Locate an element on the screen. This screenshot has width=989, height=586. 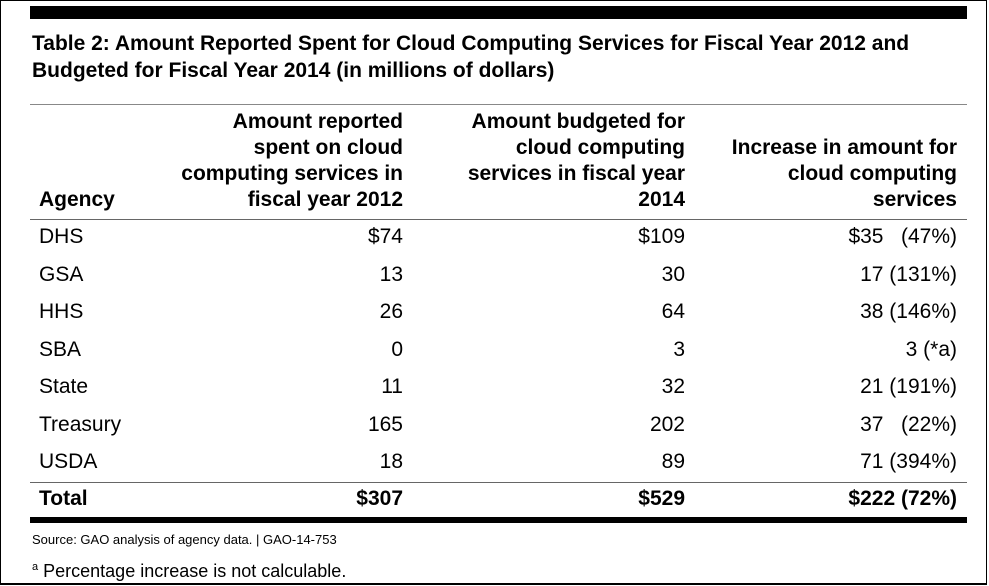
row-fy2012: 26 is located at coordinates (391, 311).